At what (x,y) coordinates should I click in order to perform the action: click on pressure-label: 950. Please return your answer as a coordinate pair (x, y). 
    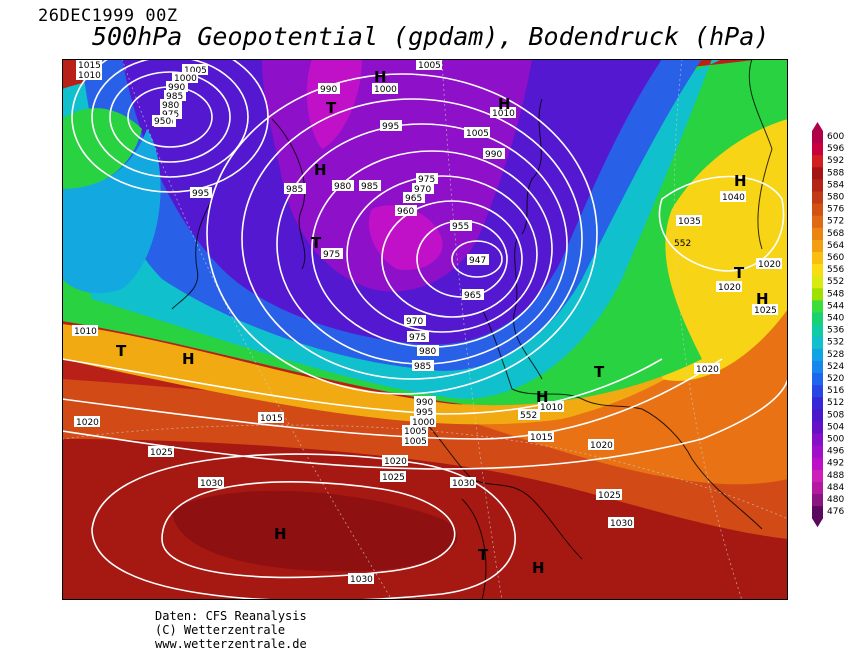
    Looking at the image, I should click on (162, 121).